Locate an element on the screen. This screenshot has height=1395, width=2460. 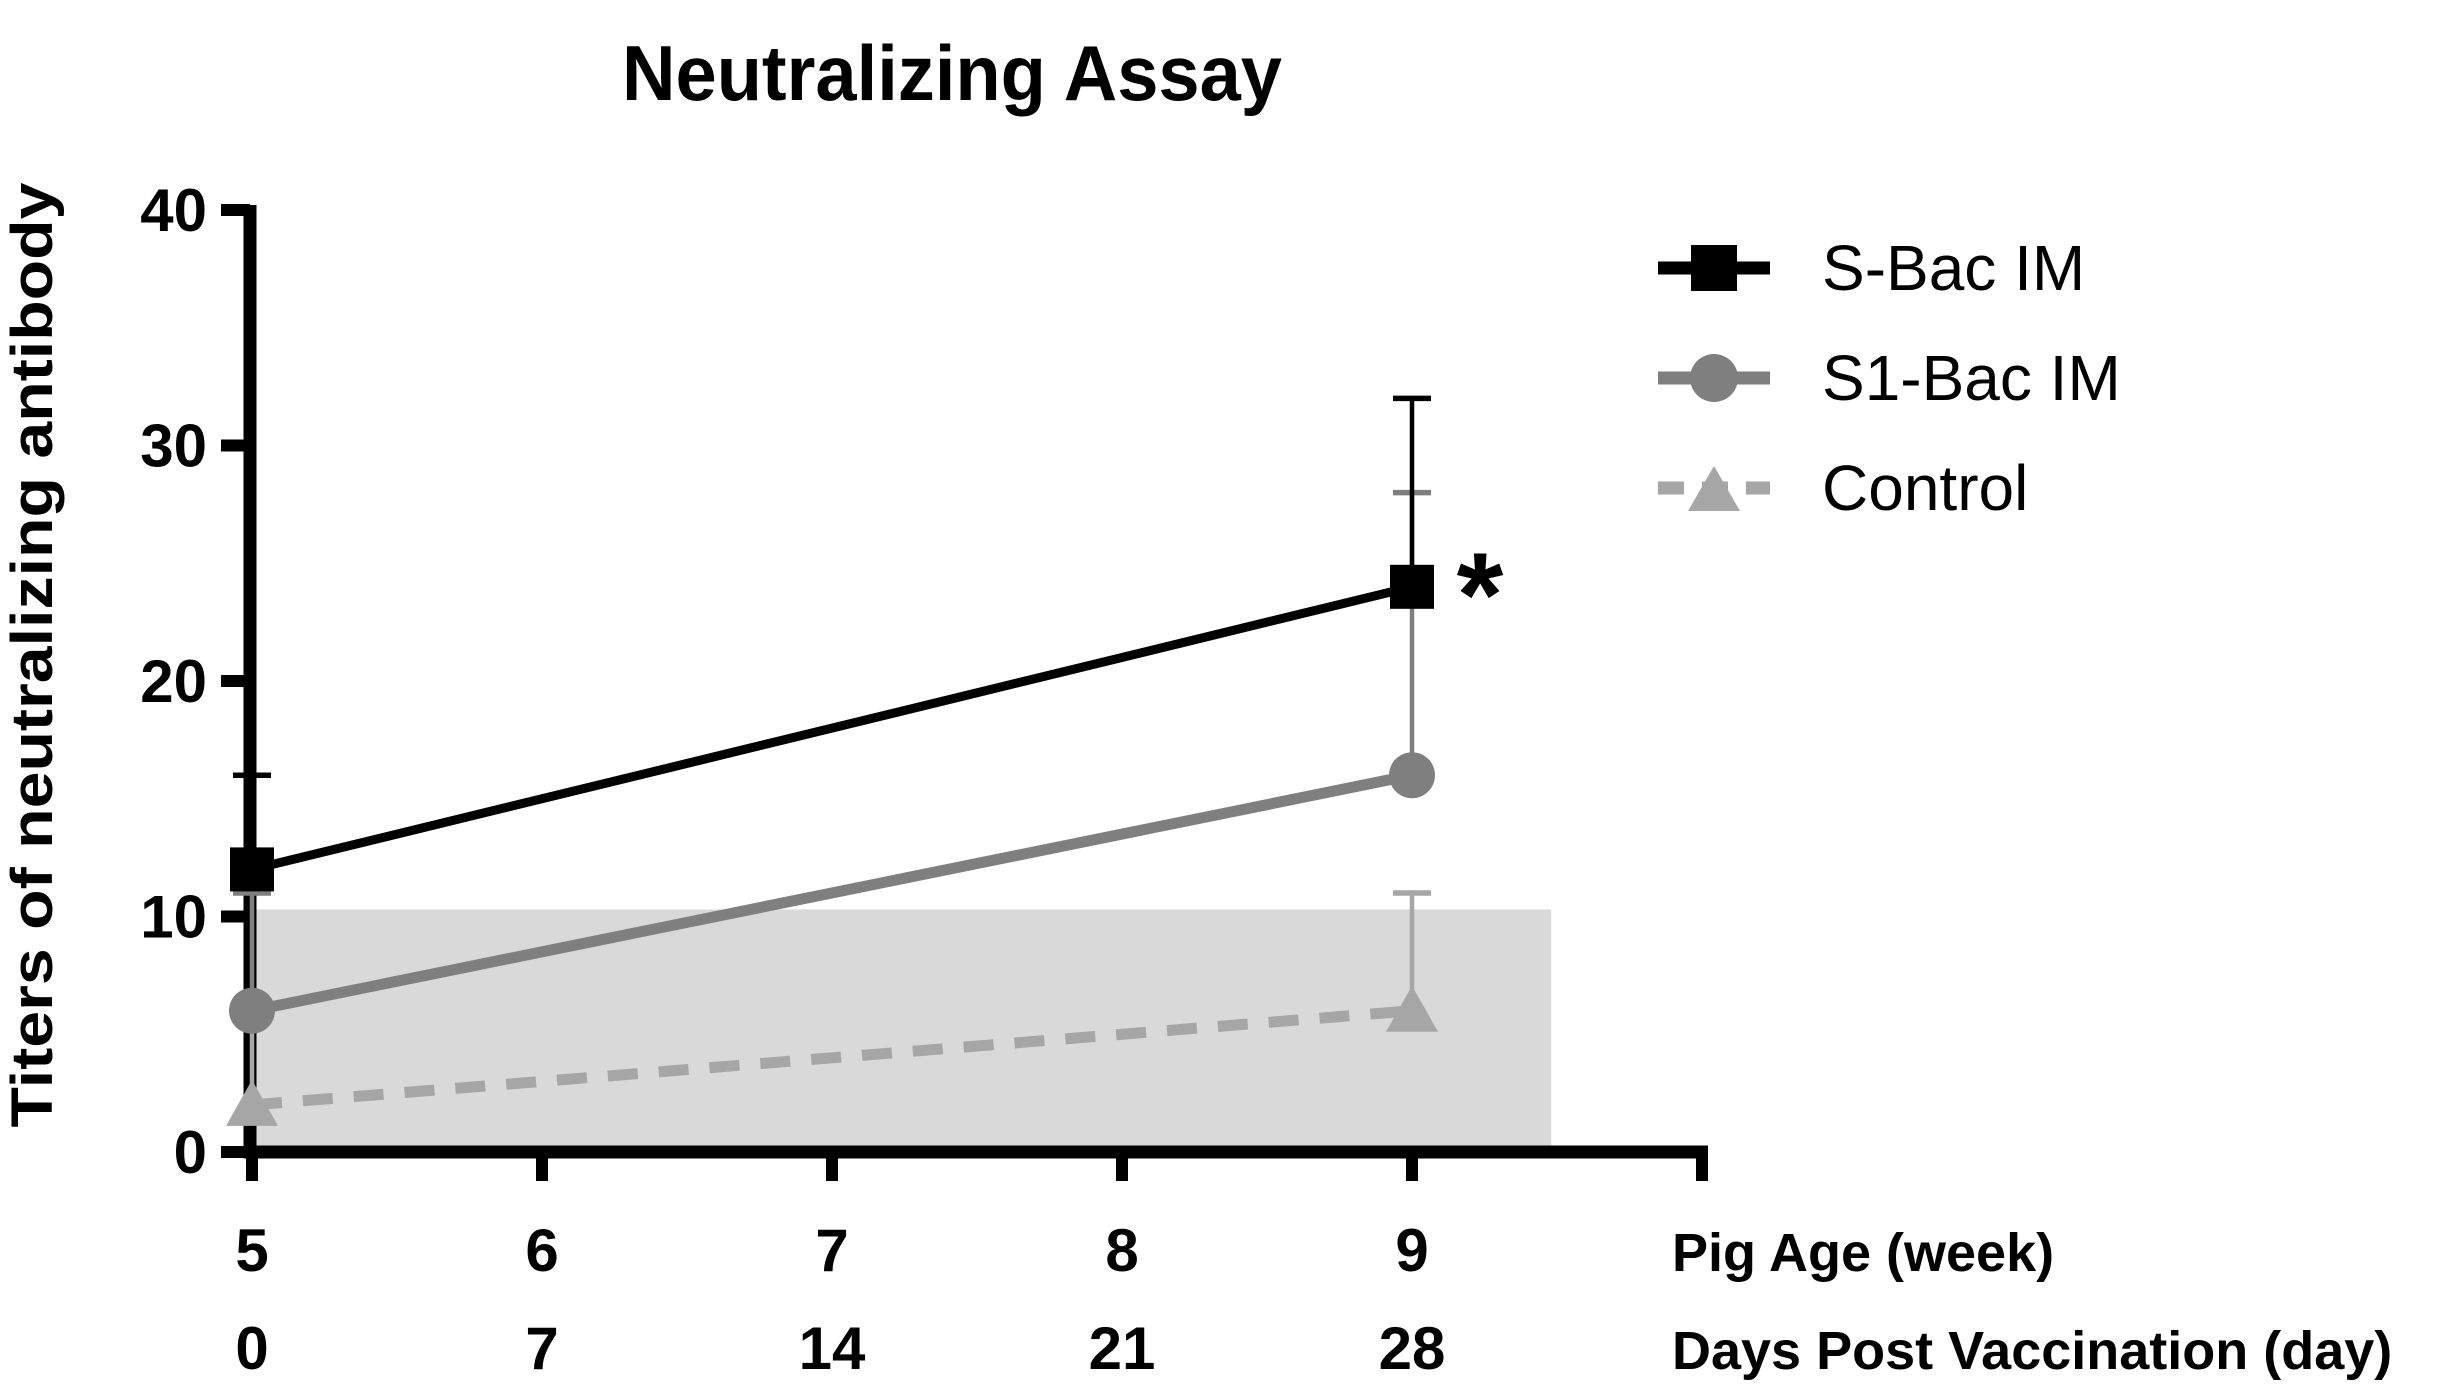
y-tick-label: 20 is located at coordinates (173, 681).